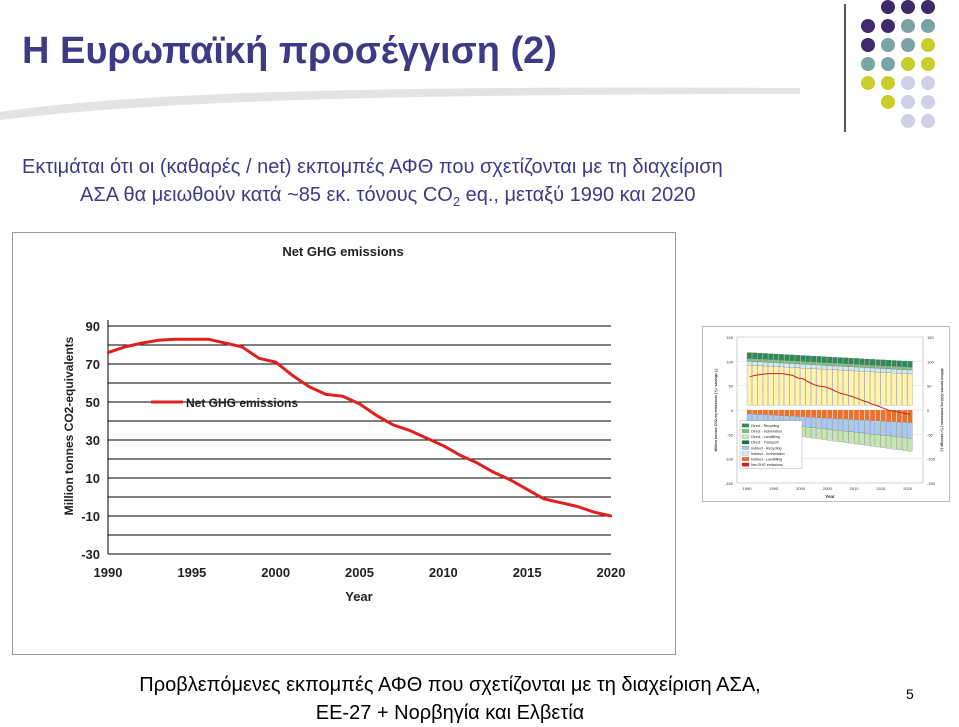 The width and height of the screenshot is (959, 727). I want to click on title-swoosh-decoration, so click(400, 103).